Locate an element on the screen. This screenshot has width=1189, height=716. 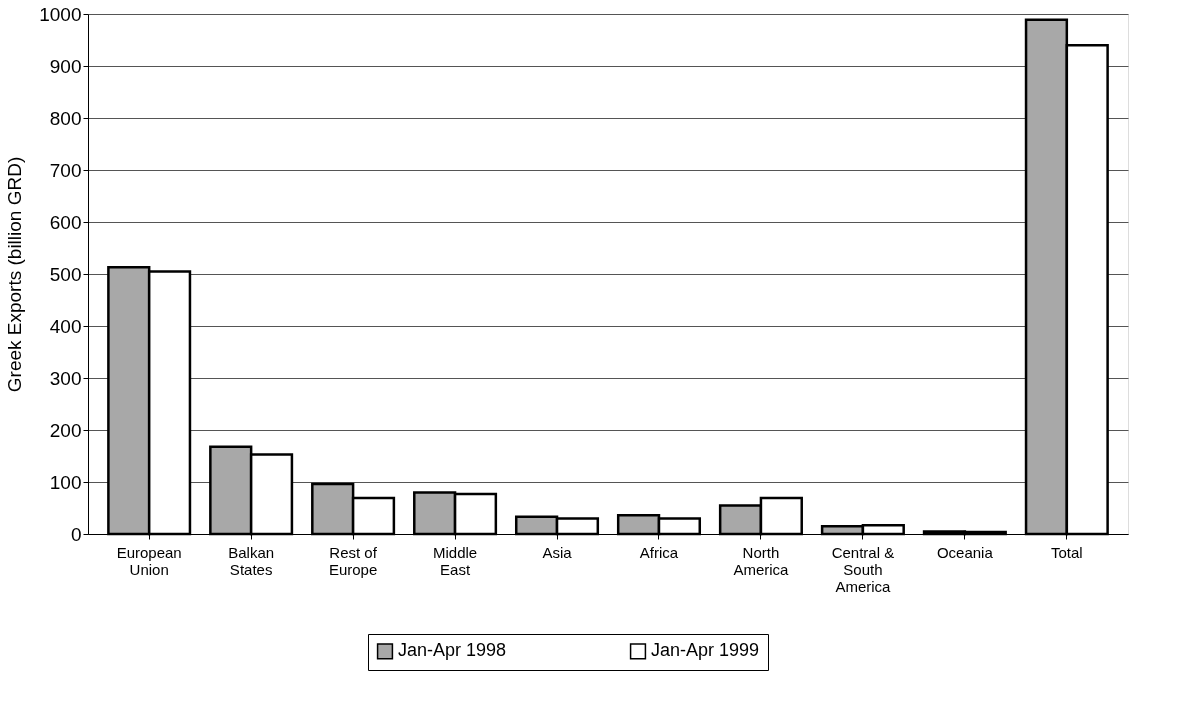
y-axis-title: Greek Exports (billion GRD) is located at coordinates (15, 274).